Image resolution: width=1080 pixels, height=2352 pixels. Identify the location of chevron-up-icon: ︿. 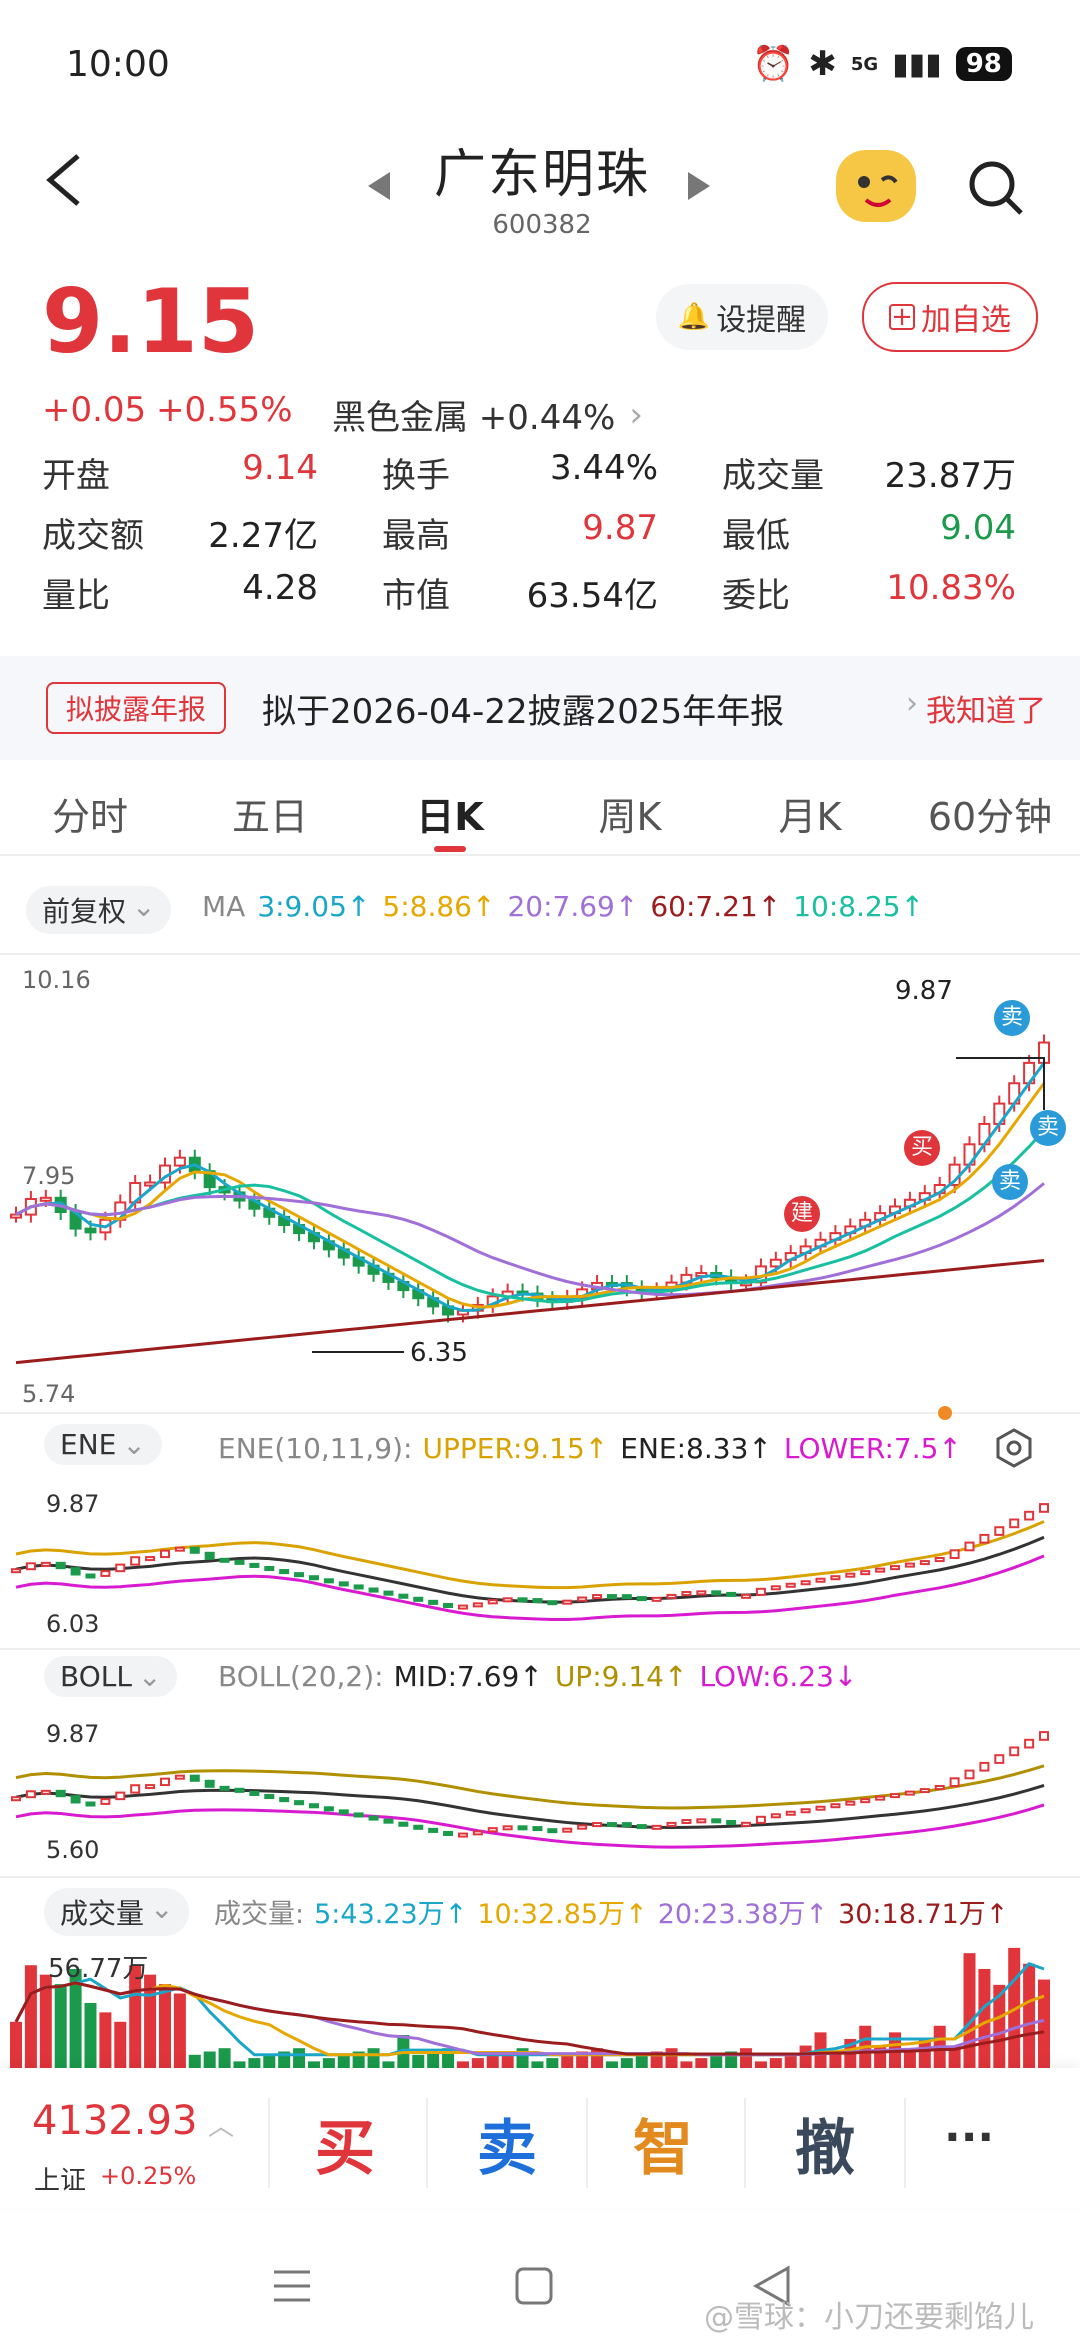
(221, 2127).